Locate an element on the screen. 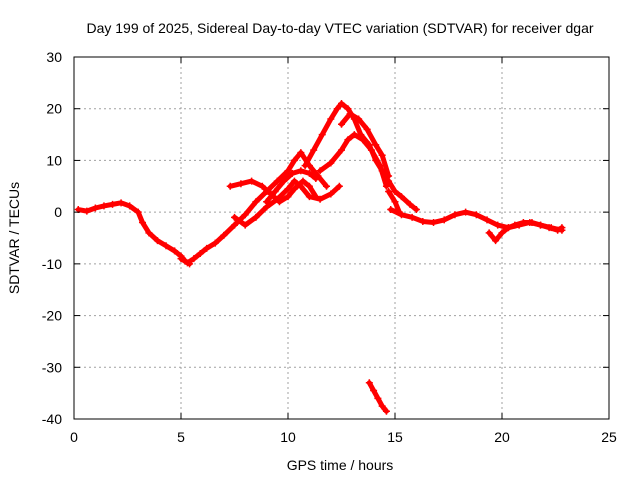 This screenshot has height=480, width=640. y-axis-label: SDTVAR / TECUs is located at coordinates (14, 238).